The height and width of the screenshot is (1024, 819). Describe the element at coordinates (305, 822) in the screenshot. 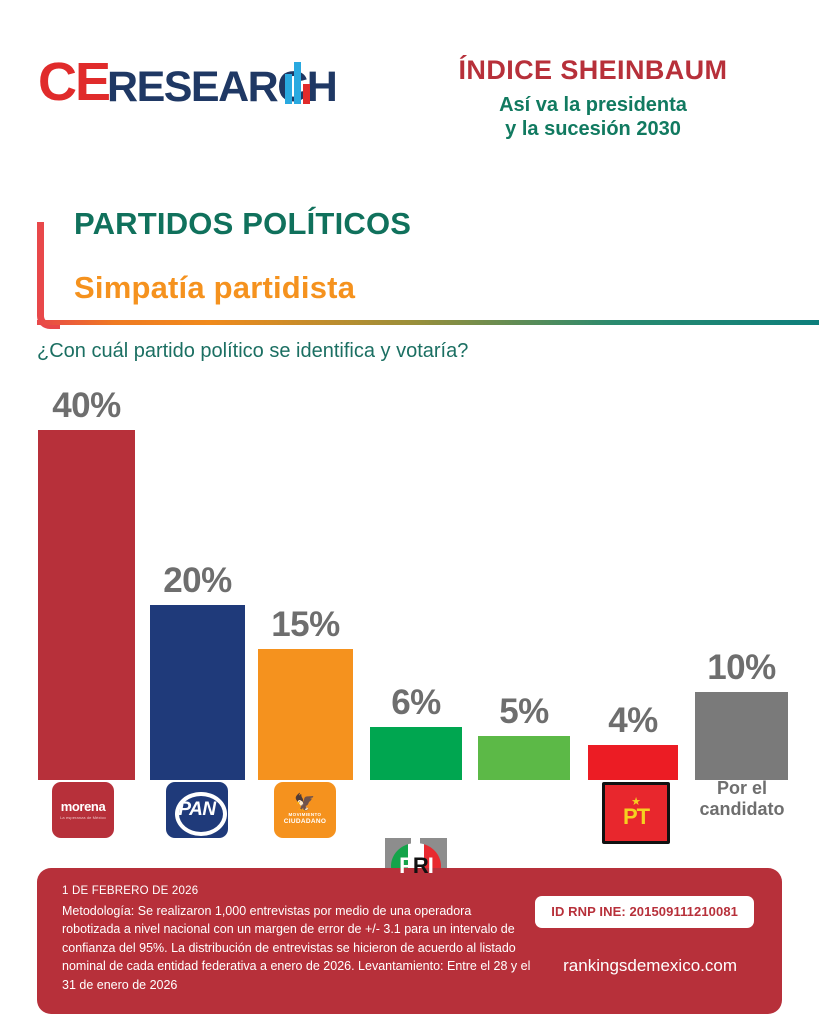

I see `mc-logo-line2: CIUDADANO` at that location.